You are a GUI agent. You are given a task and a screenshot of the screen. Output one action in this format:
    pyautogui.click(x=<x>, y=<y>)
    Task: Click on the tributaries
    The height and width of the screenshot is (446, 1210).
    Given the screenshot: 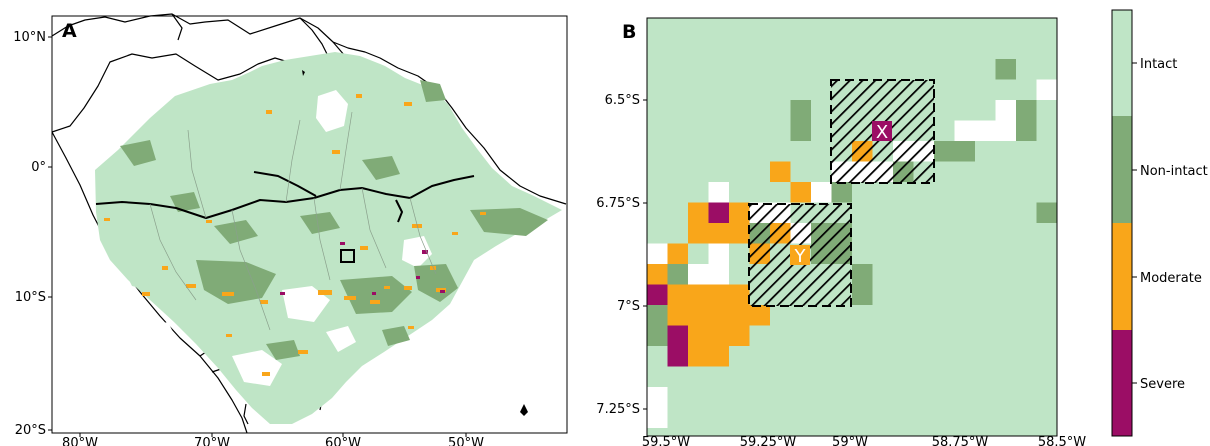 What is the action you would take?
    pyautogui.click(x=293, y=221)
    